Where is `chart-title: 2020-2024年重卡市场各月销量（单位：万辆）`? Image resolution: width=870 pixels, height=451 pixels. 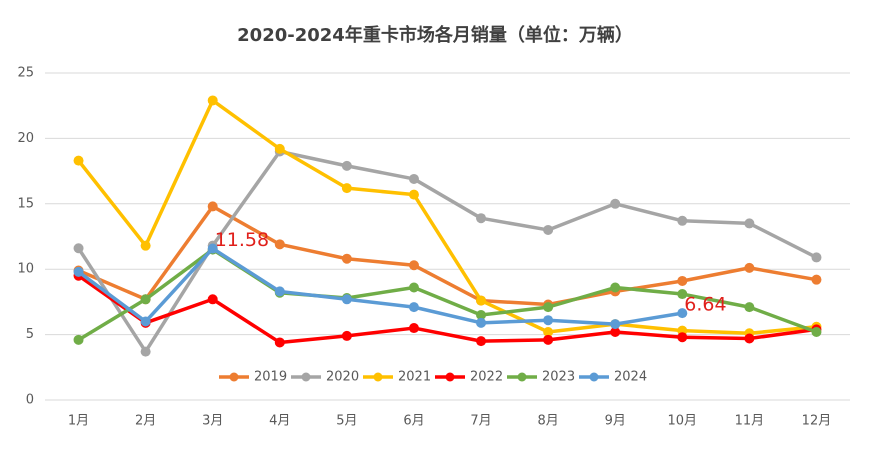
chart-title: 2020-2024年重卡市场各月销量（单位：万辆） is located at coordinates (435, 35).